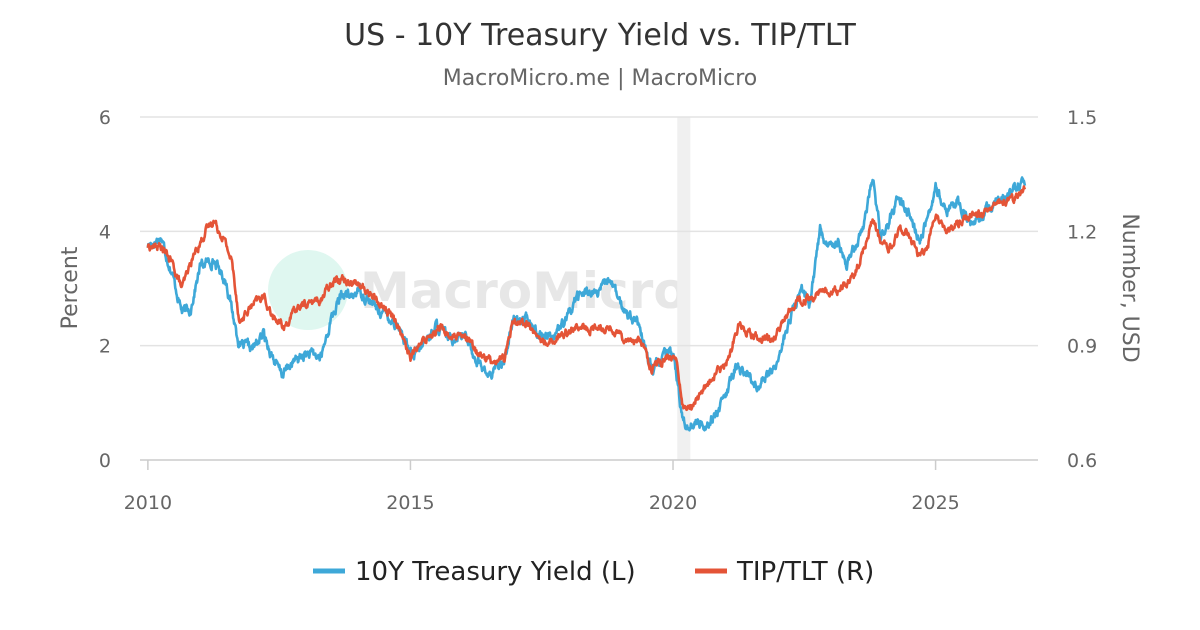 The height and width of the screenshot is (630, 1200). What do you see at coordinates (524, 291) in the screenshot?
I see `watermark-text: MacroMicro` at bounding box center [524, 291].